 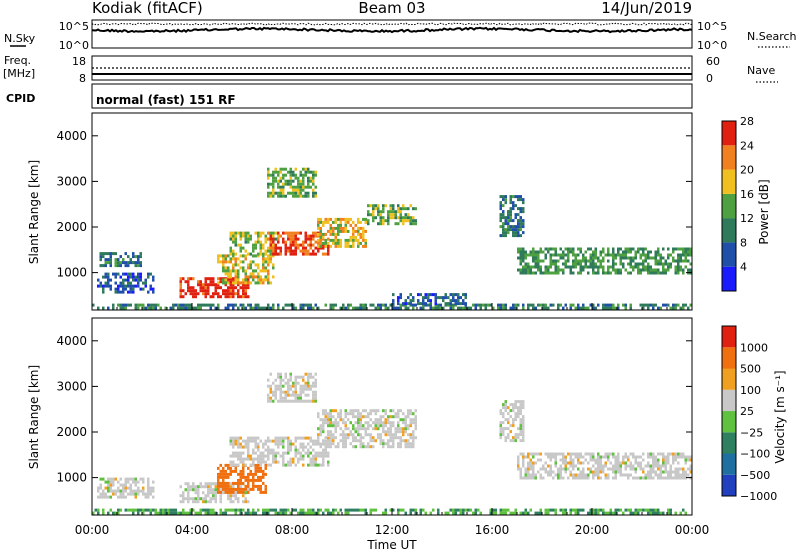 I want to click on x-tick-label-3: 12:00, so click(x=392, y=530).